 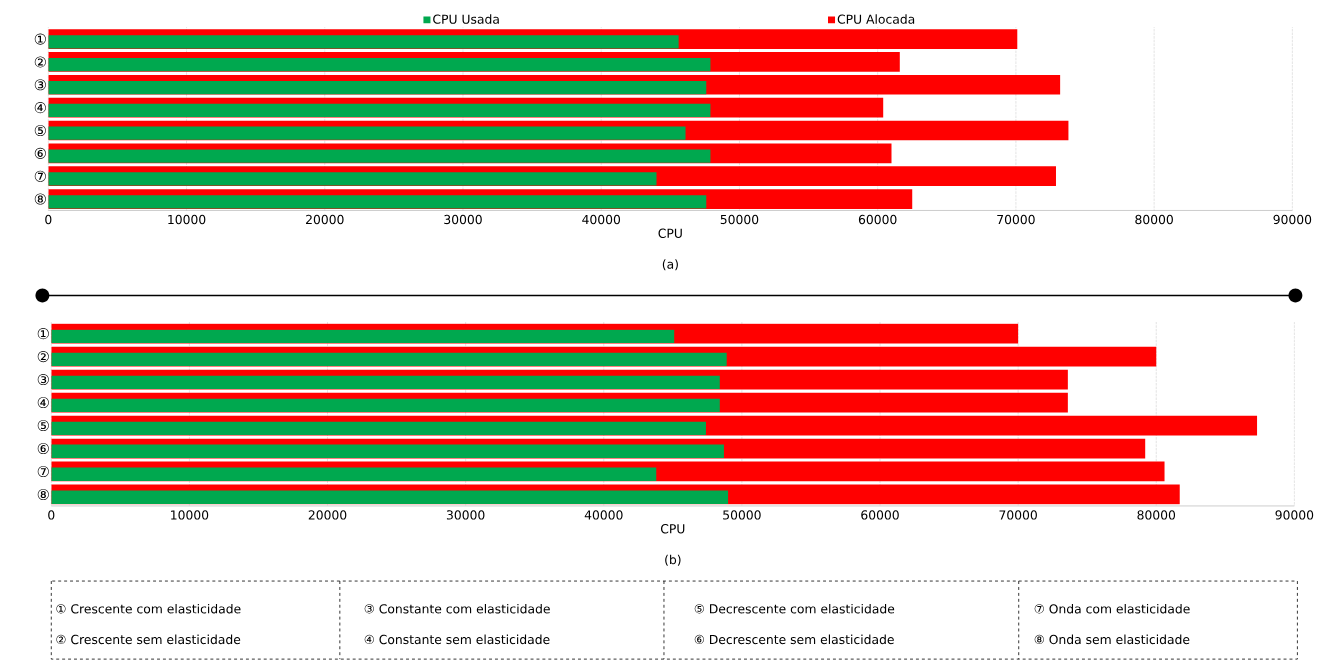 I want to click on text: ③ Constante com elasticidade, so click(x=457, y=608).